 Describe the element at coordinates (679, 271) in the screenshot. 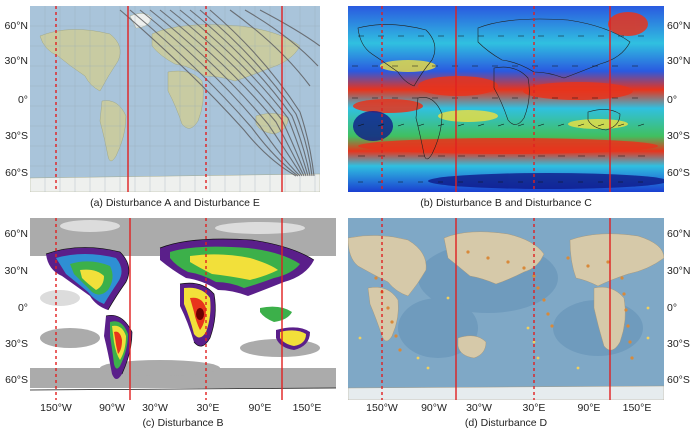

I see `lat-label-30n-d: 30°N` at that location.